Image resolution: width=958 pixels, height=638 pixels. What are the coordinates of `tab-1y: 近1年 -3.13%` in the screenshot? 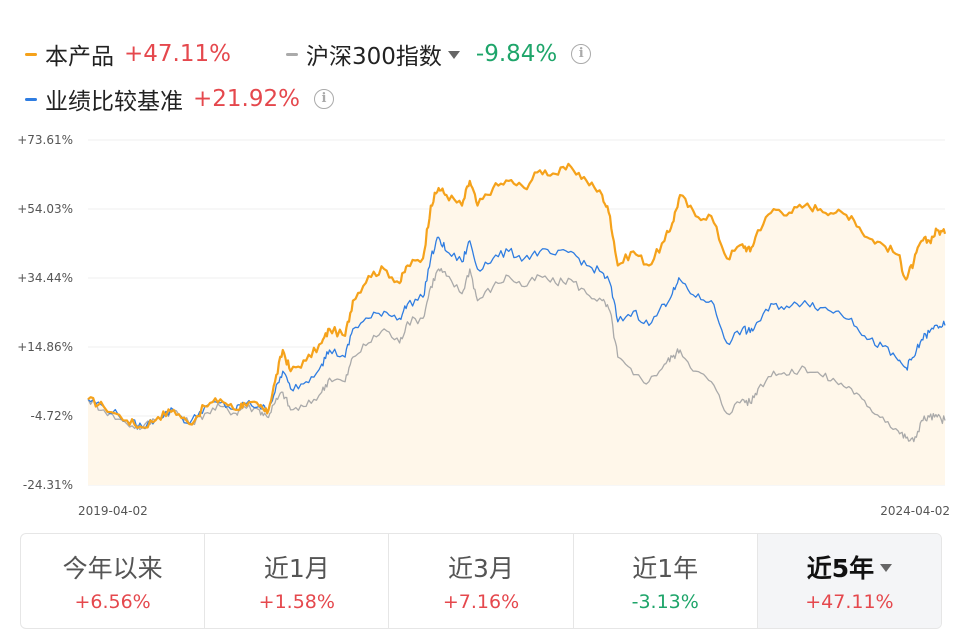 It's located at (666, 581).